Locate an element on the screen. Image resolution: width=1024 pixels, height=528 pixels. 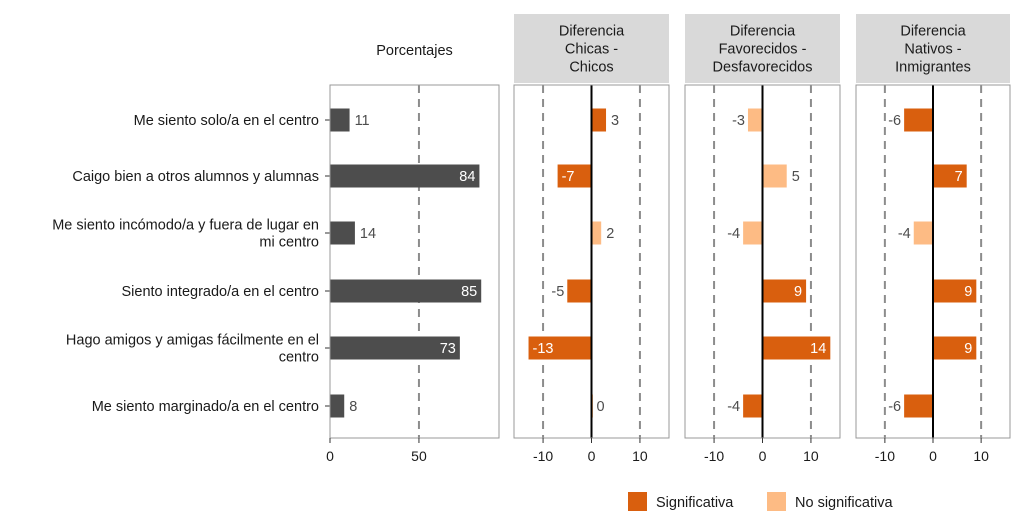
category-label: Me siento marginado/a en el centro is located at coordinates (205, 407).